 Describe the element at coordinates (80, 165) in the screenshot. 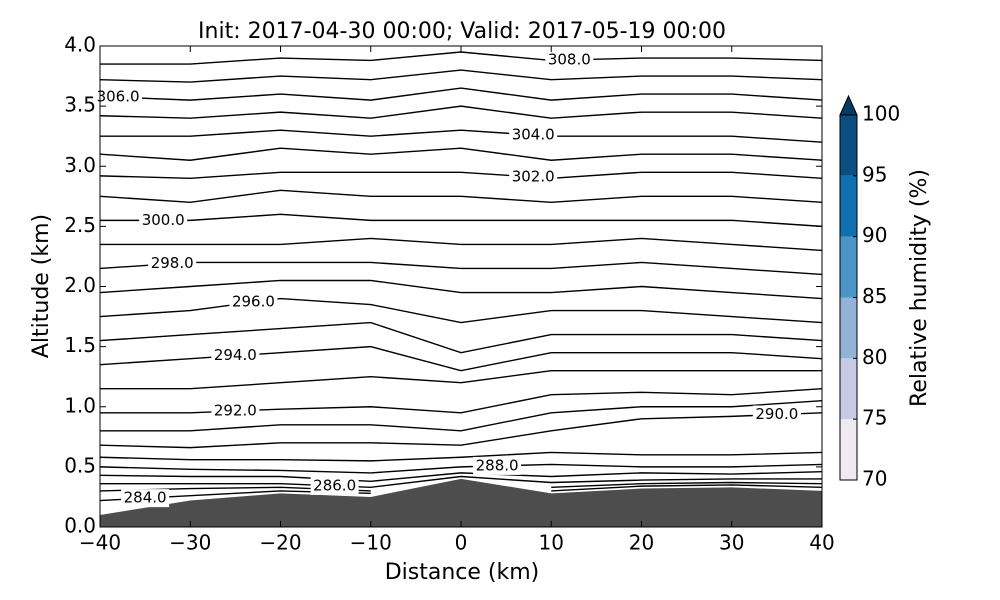

I see `y-tick-label: 3.0` at that location.